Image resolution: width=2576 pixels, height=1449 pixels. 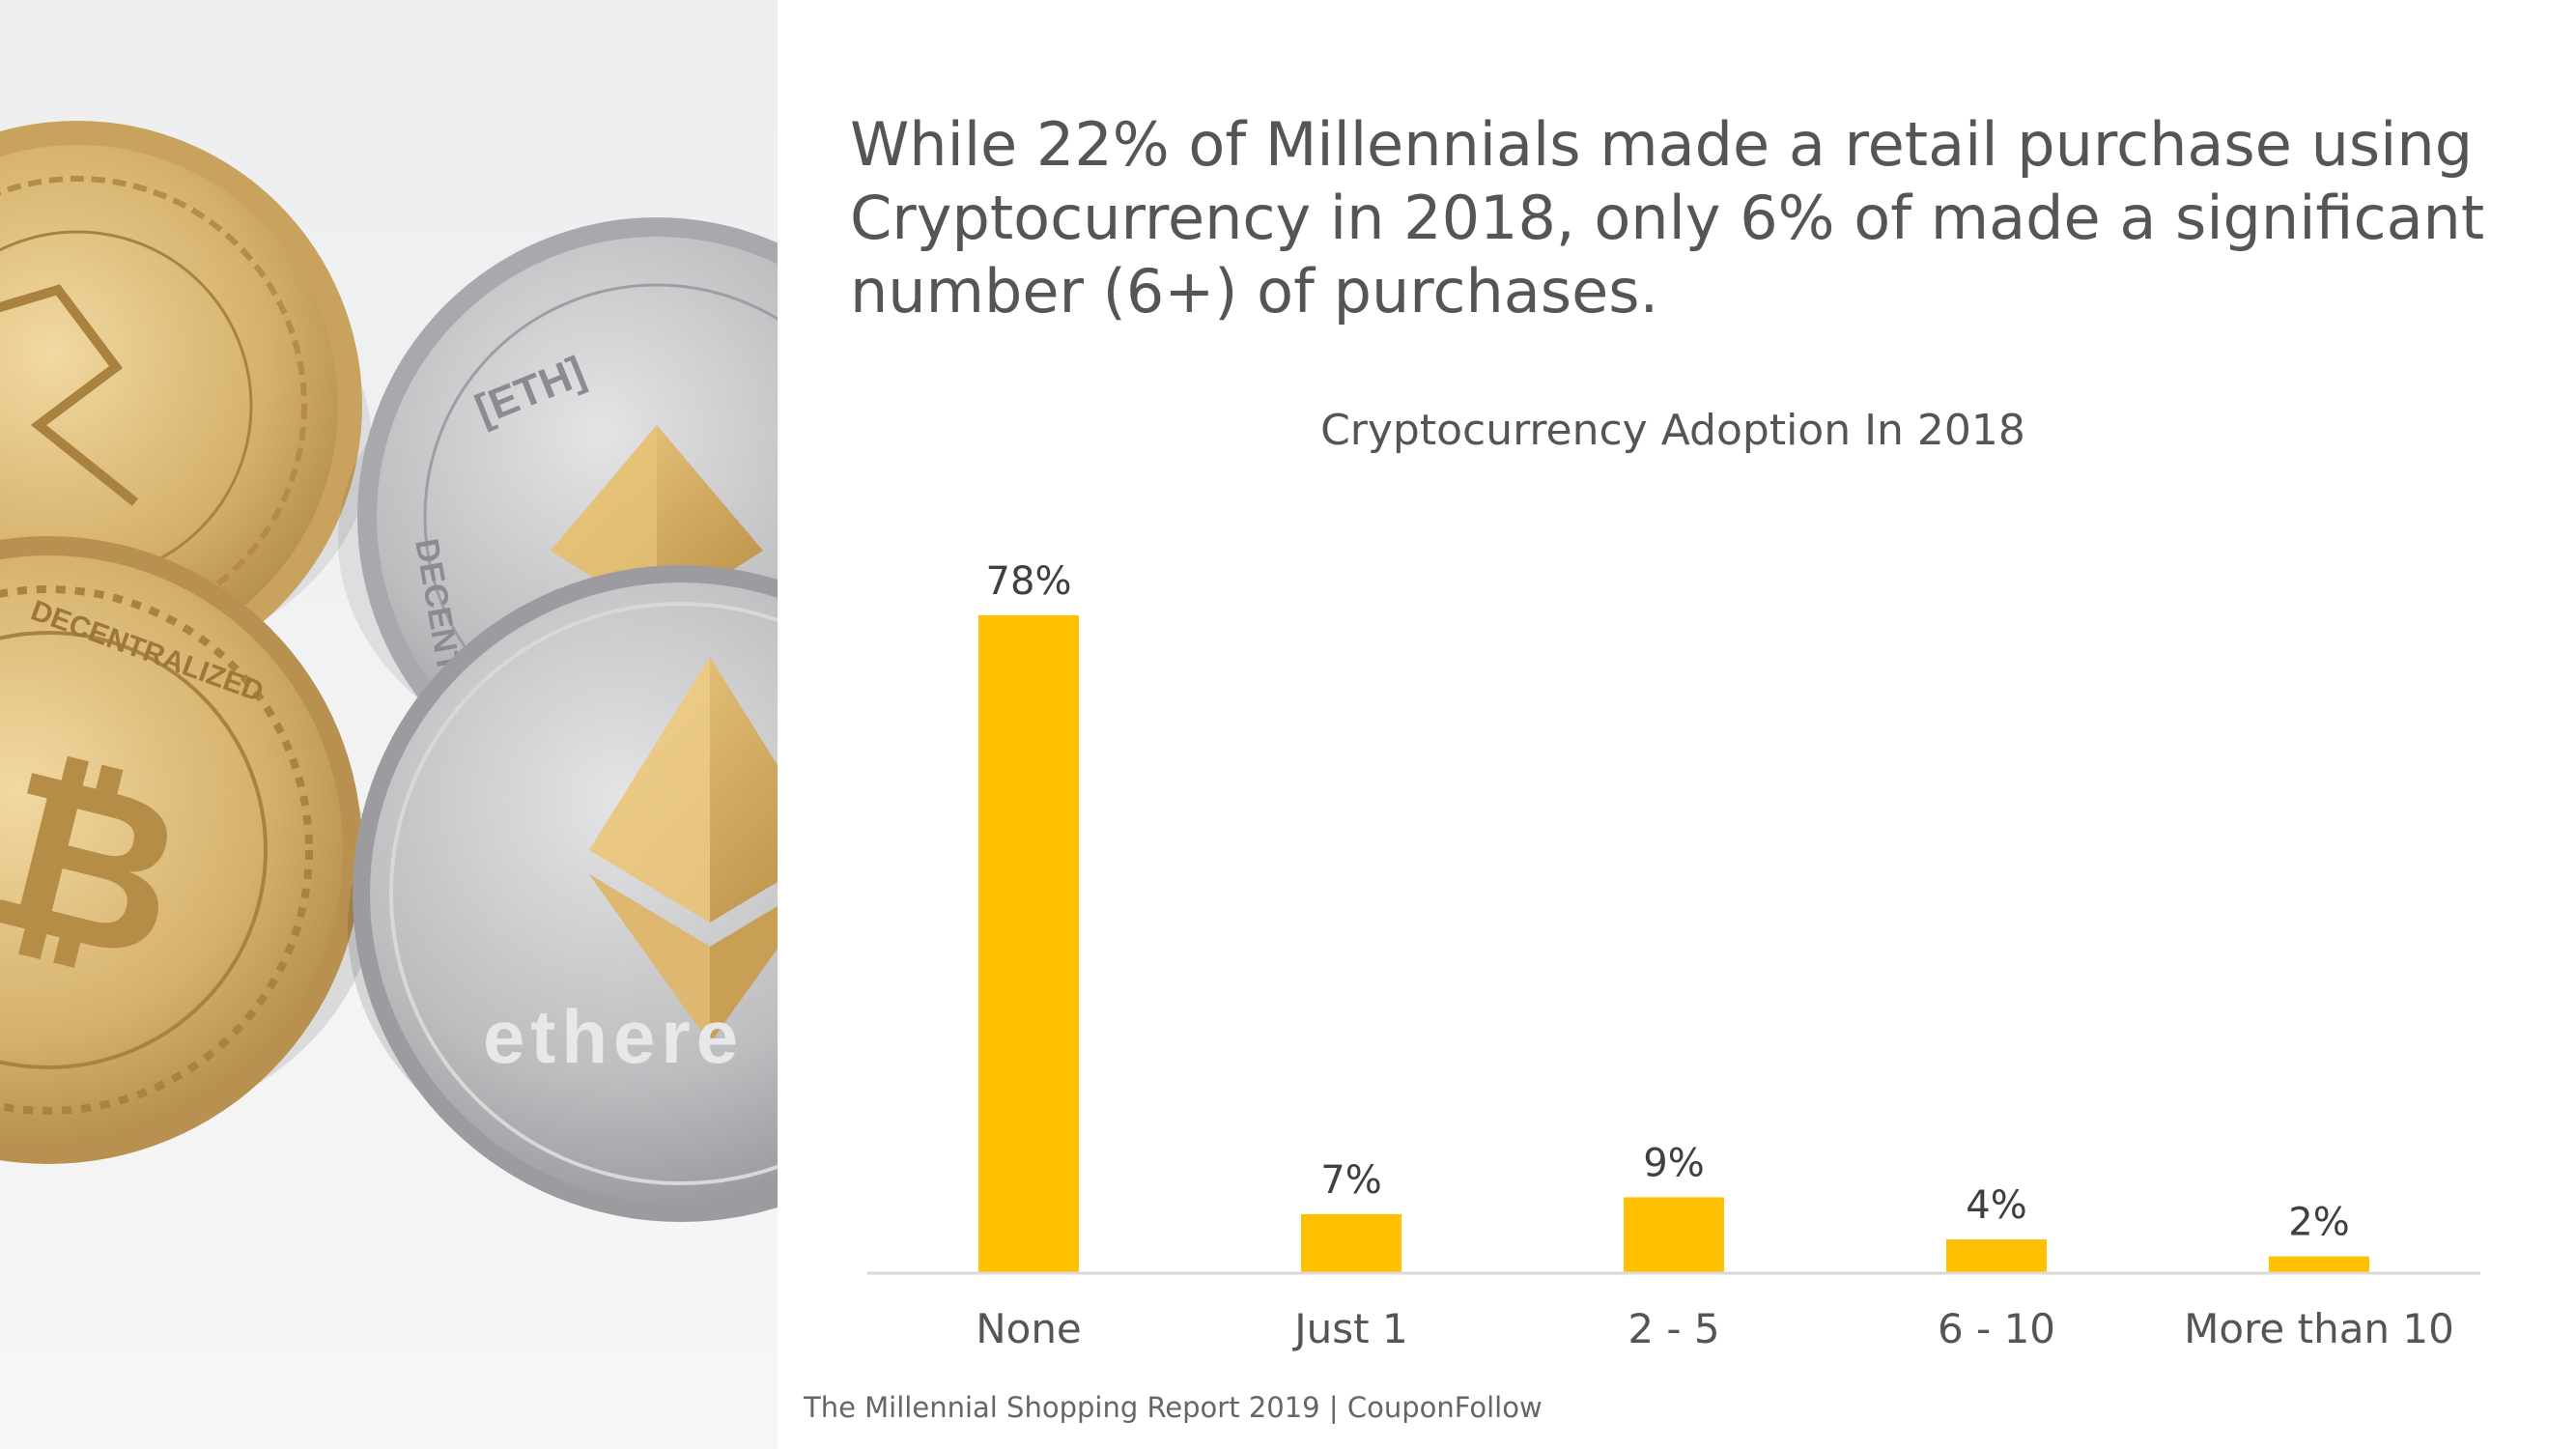 What do you see at coordinates (1350, 1180) in the screenshot?
I see `data-label-1: 7%` at bounding box center [1350, 1180].